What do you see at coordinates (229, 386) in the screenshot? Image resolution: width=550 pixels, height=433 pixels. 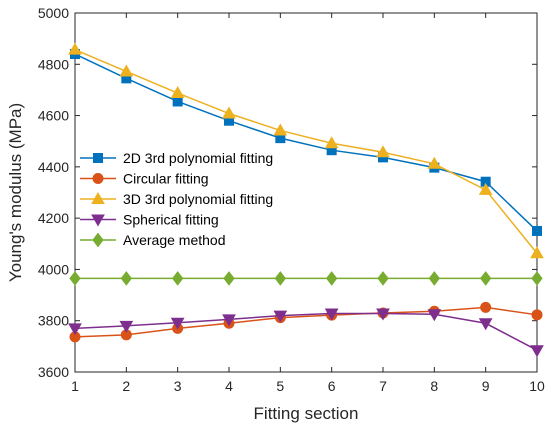 I see `x-tick-label: 4` at bounding box center [229, 386].